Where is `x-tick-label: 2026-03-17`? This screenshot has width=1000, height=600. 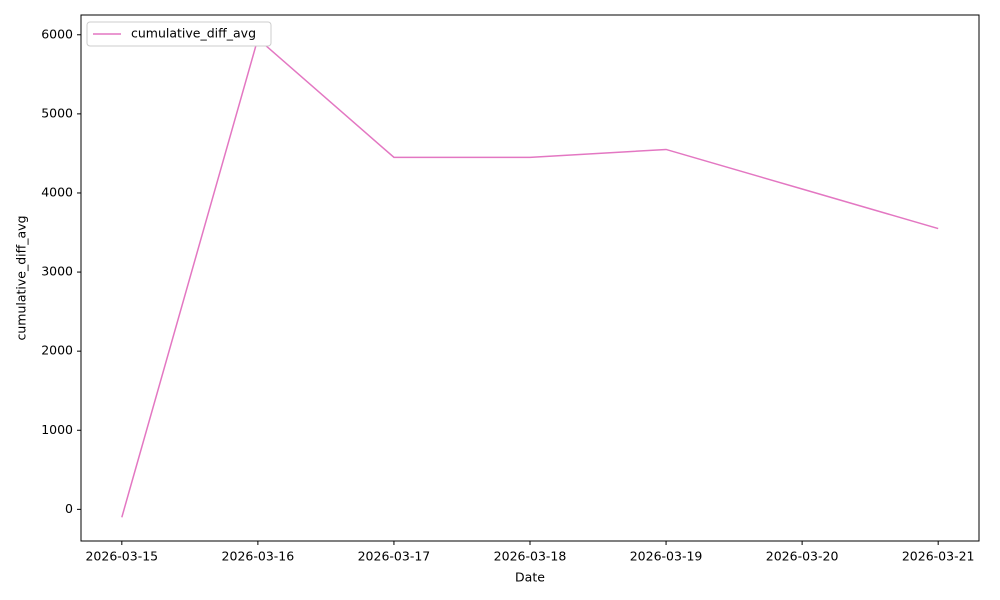 x-tick-label: 2026-03-17 is located at coordinates (394, 556).